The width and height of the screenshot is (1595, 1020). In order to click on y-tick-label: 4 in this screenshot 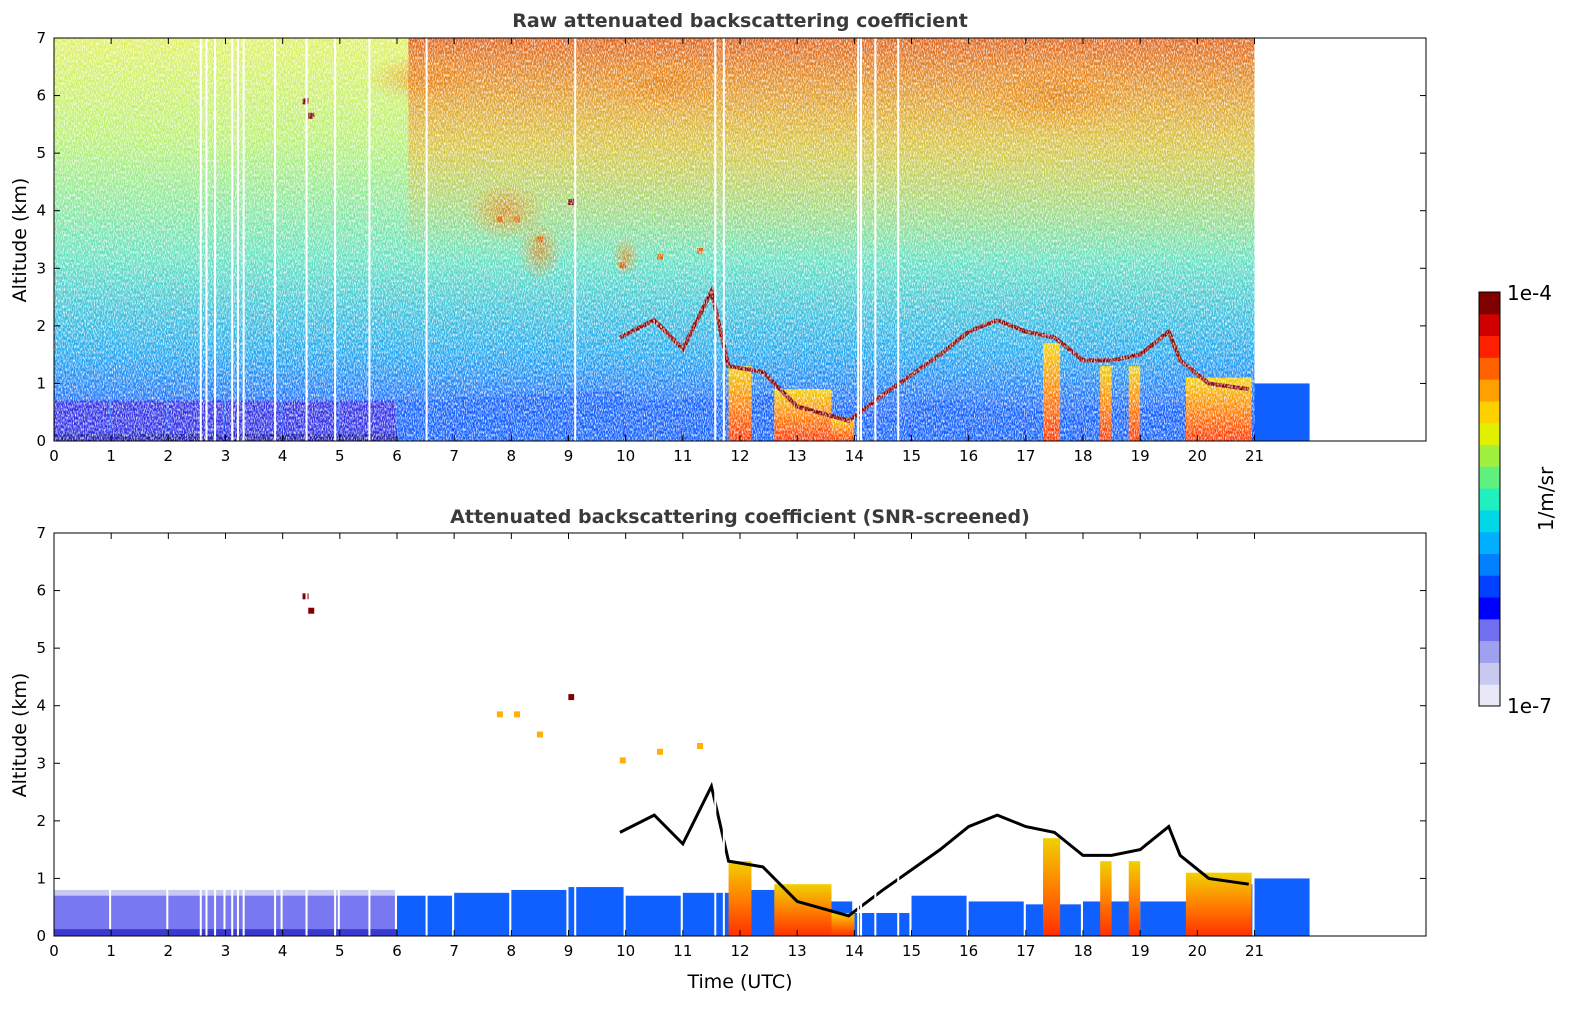, I will do `click(41, 211)`.